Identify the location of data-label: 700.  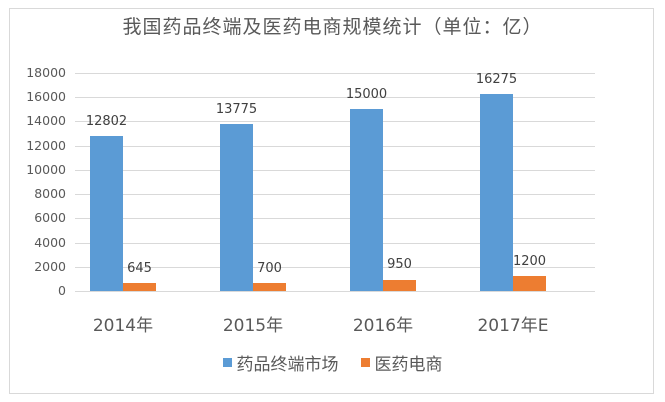
(269, 268).